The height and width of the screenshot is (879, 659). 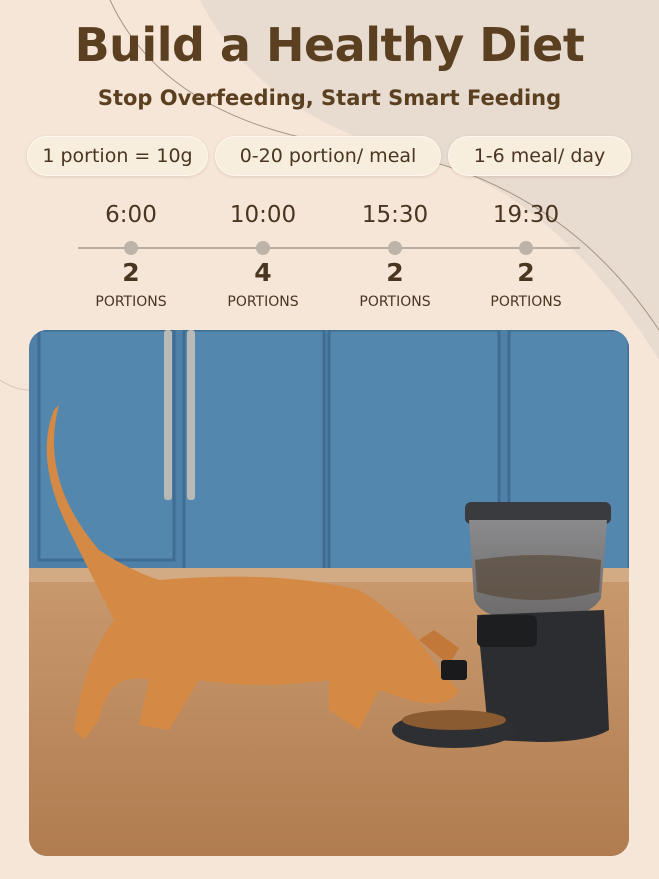 What do you see at coordinates (328, 156) in the screenshot?
I see `spec-badge-portions-per-meal: 0-20 portion/ meal` at bounding box center [328, 156].